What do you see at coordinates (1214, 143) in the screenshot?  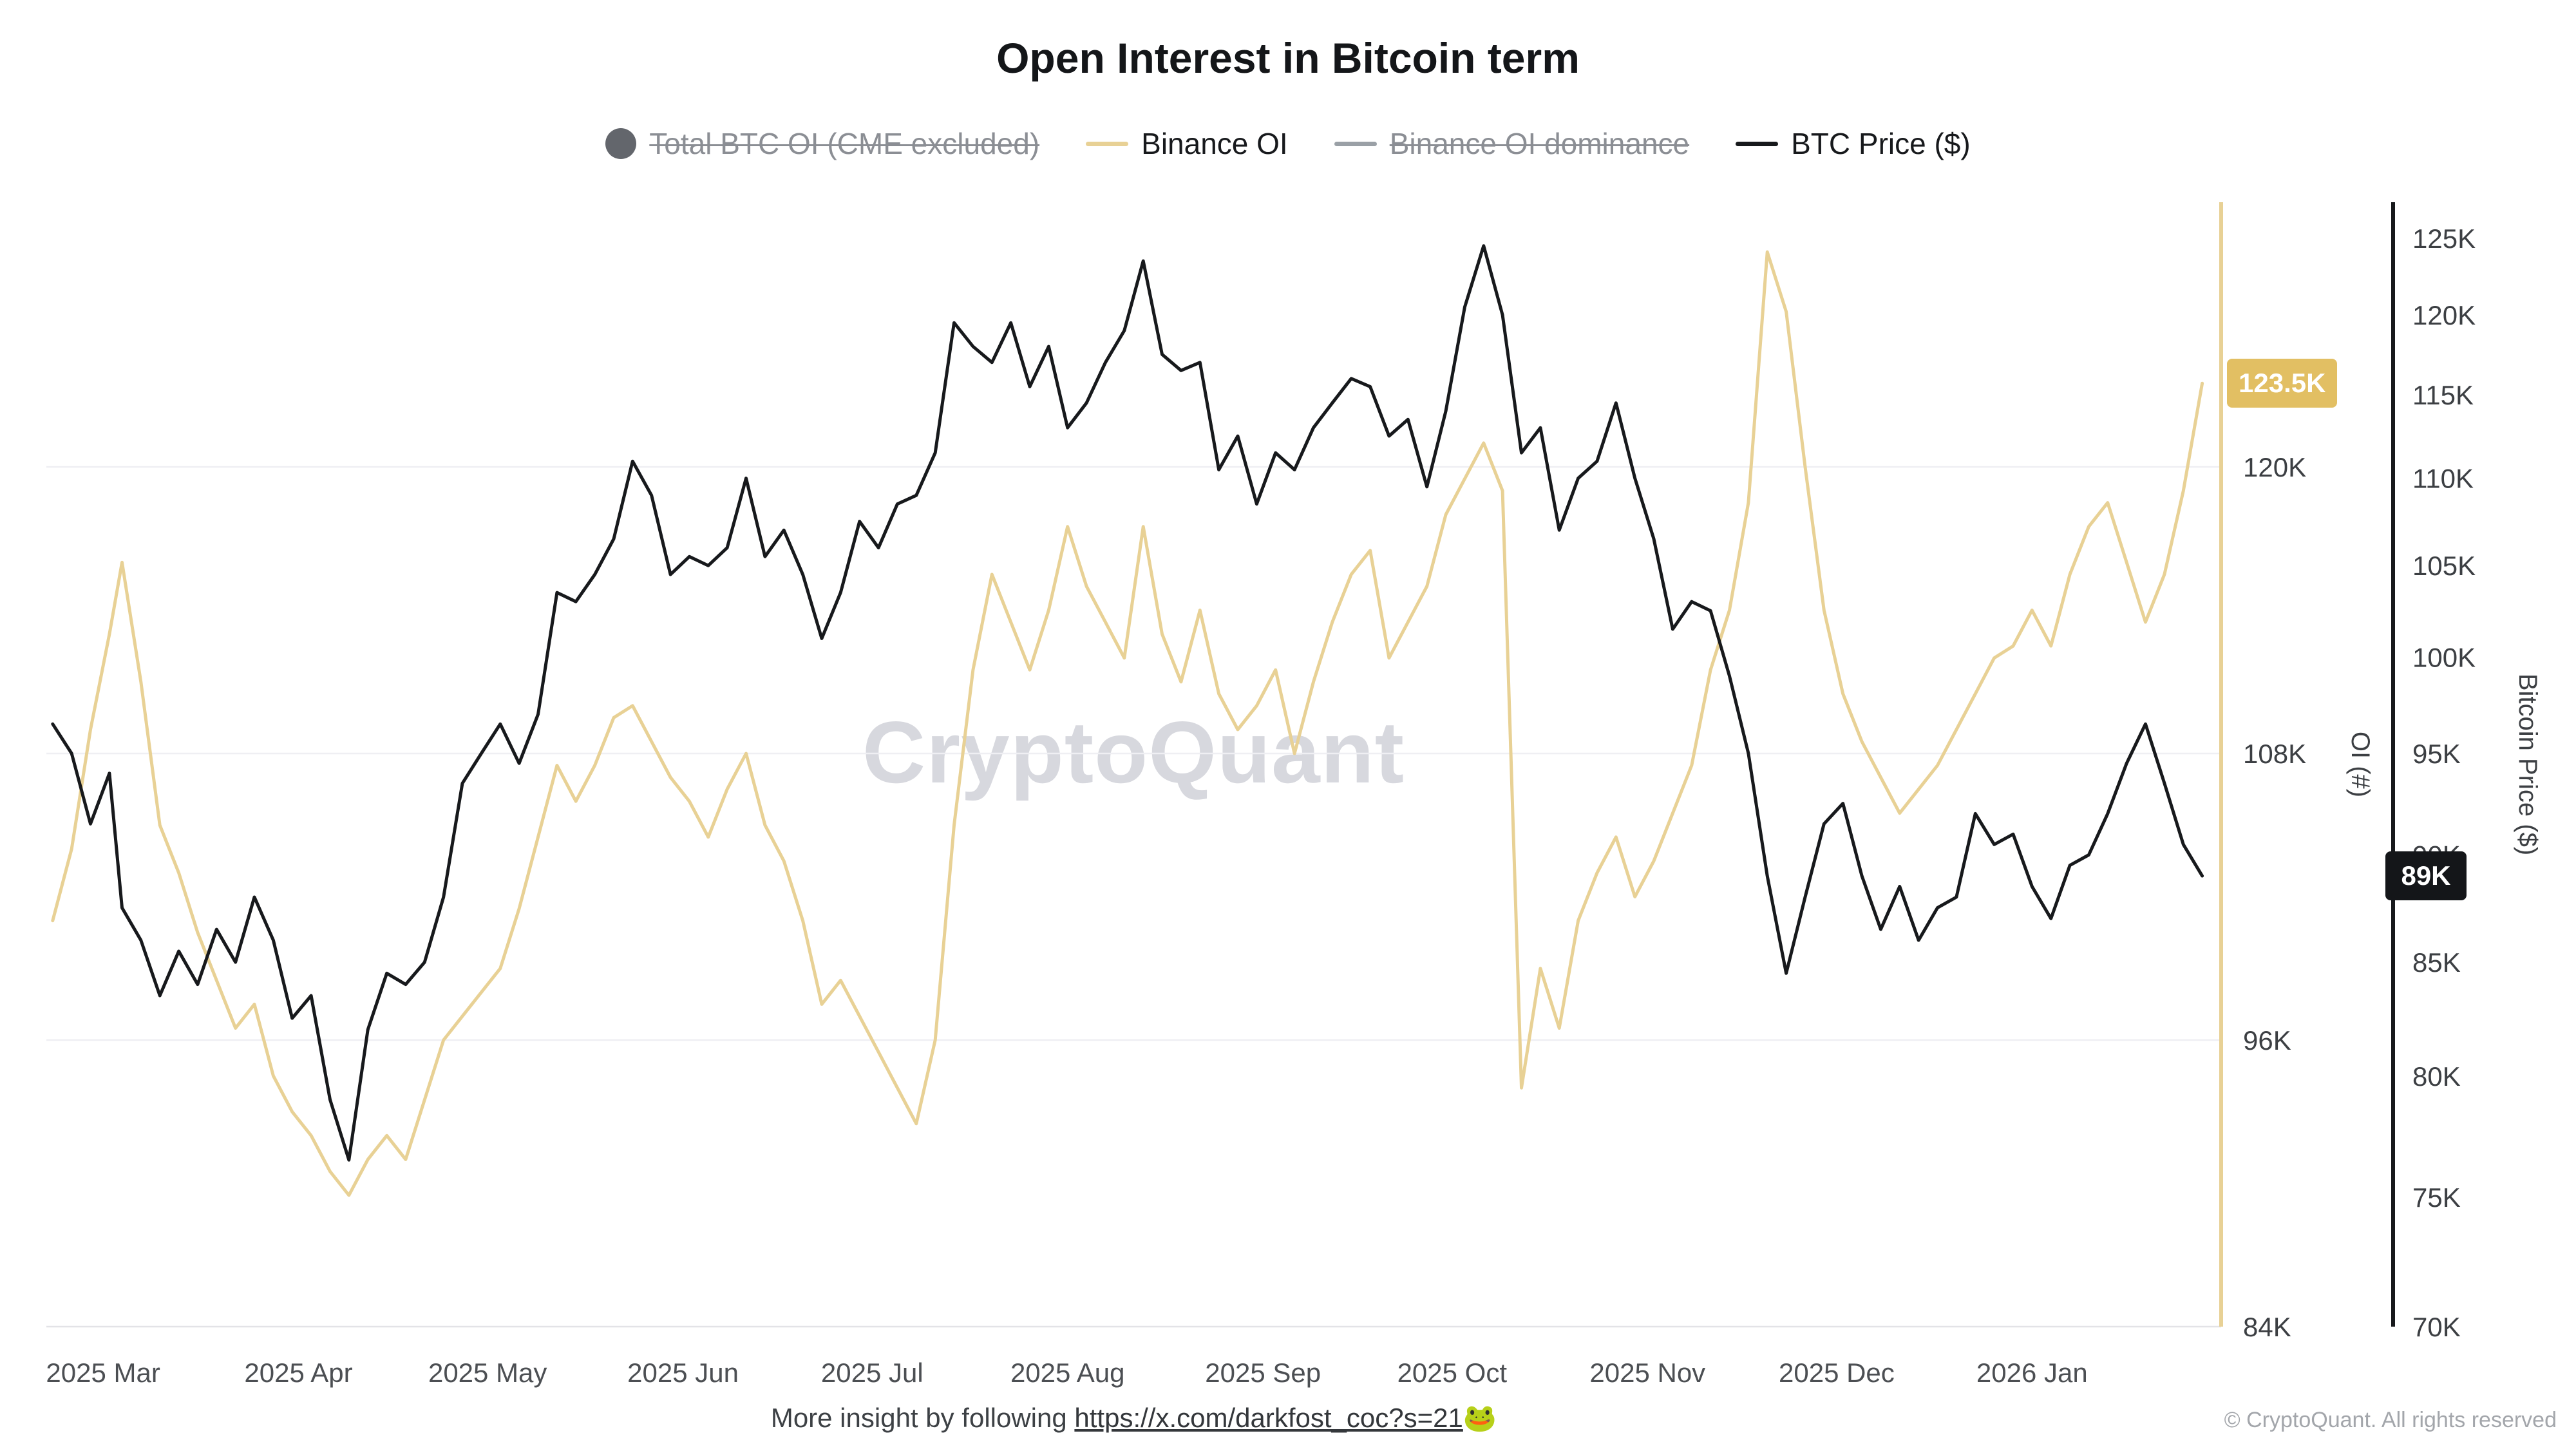 I see `legend-label-binance-oi: Binance OI` at bounding box center [1214, 143].